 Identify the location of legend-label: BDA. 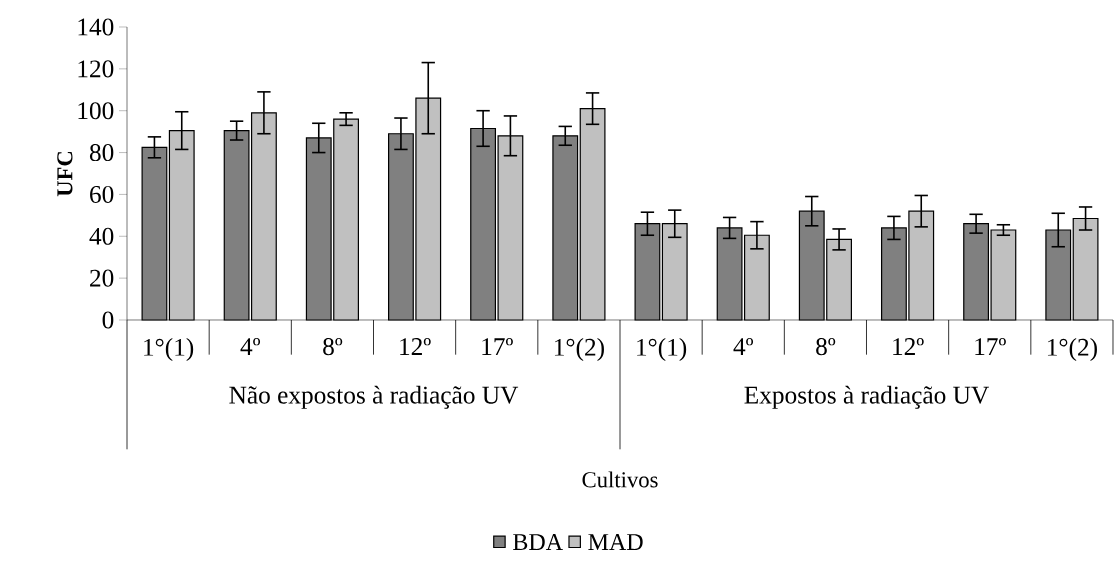
(538, 542).